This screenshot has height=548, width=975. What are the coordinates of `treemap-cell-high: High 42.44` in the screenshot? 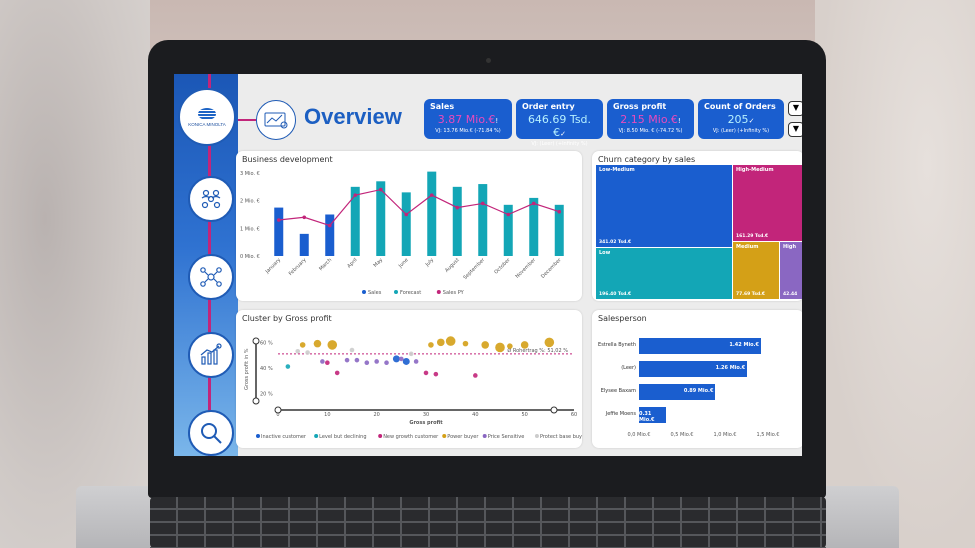 It's located at (791, 270).